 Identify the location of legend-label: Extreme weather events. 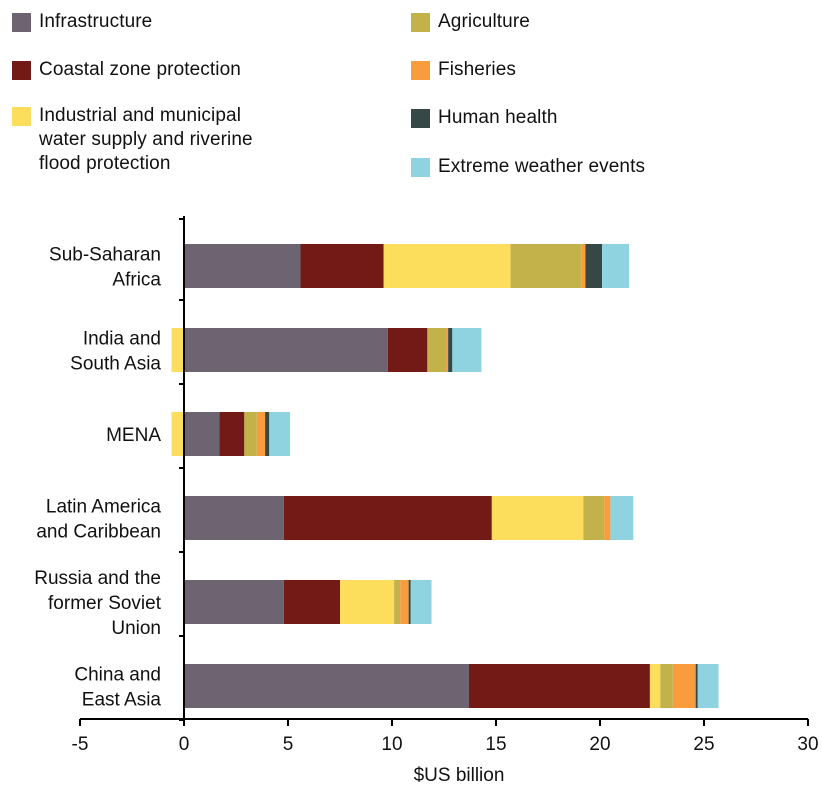
(542, 166).